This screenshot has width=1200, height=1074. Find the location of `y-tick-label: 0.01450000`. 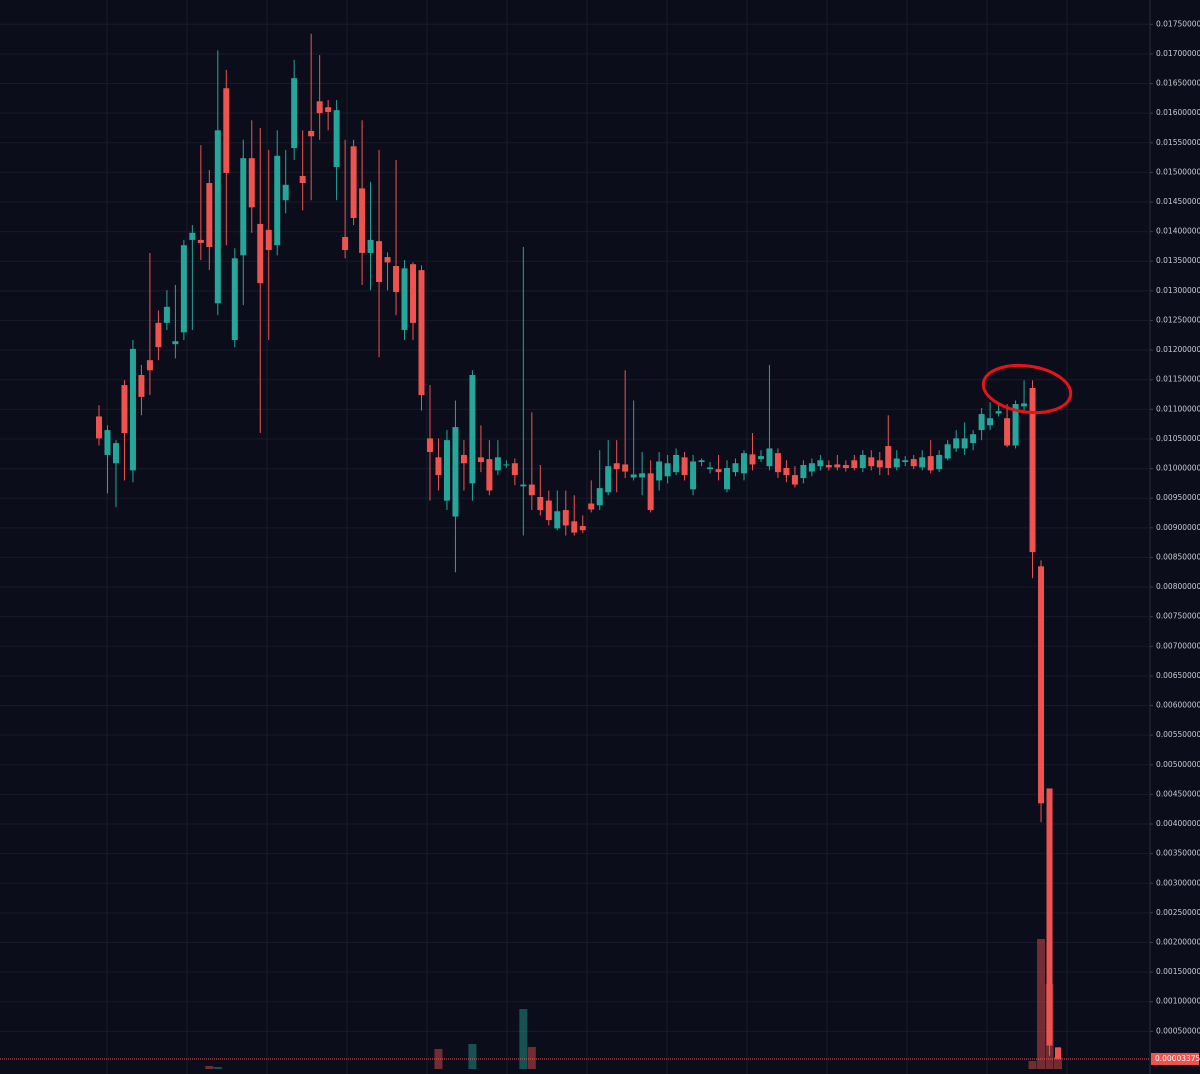

y-tick-label: 0.01450000 is located at coordinates (1178, 201).